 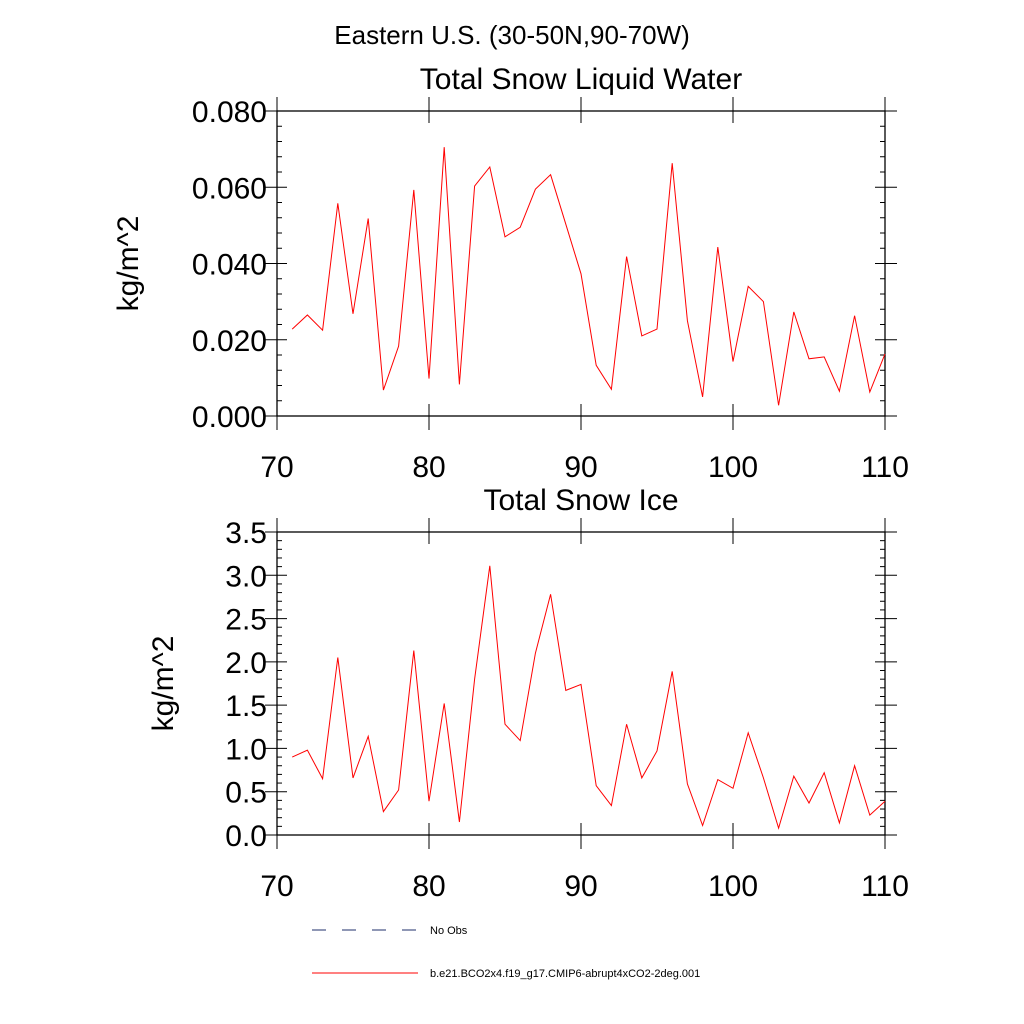 What do you see at coordinates (246, 793) in the screenshot?
I see `y-tick-label: 0.5` at bounding box center [246, 793].